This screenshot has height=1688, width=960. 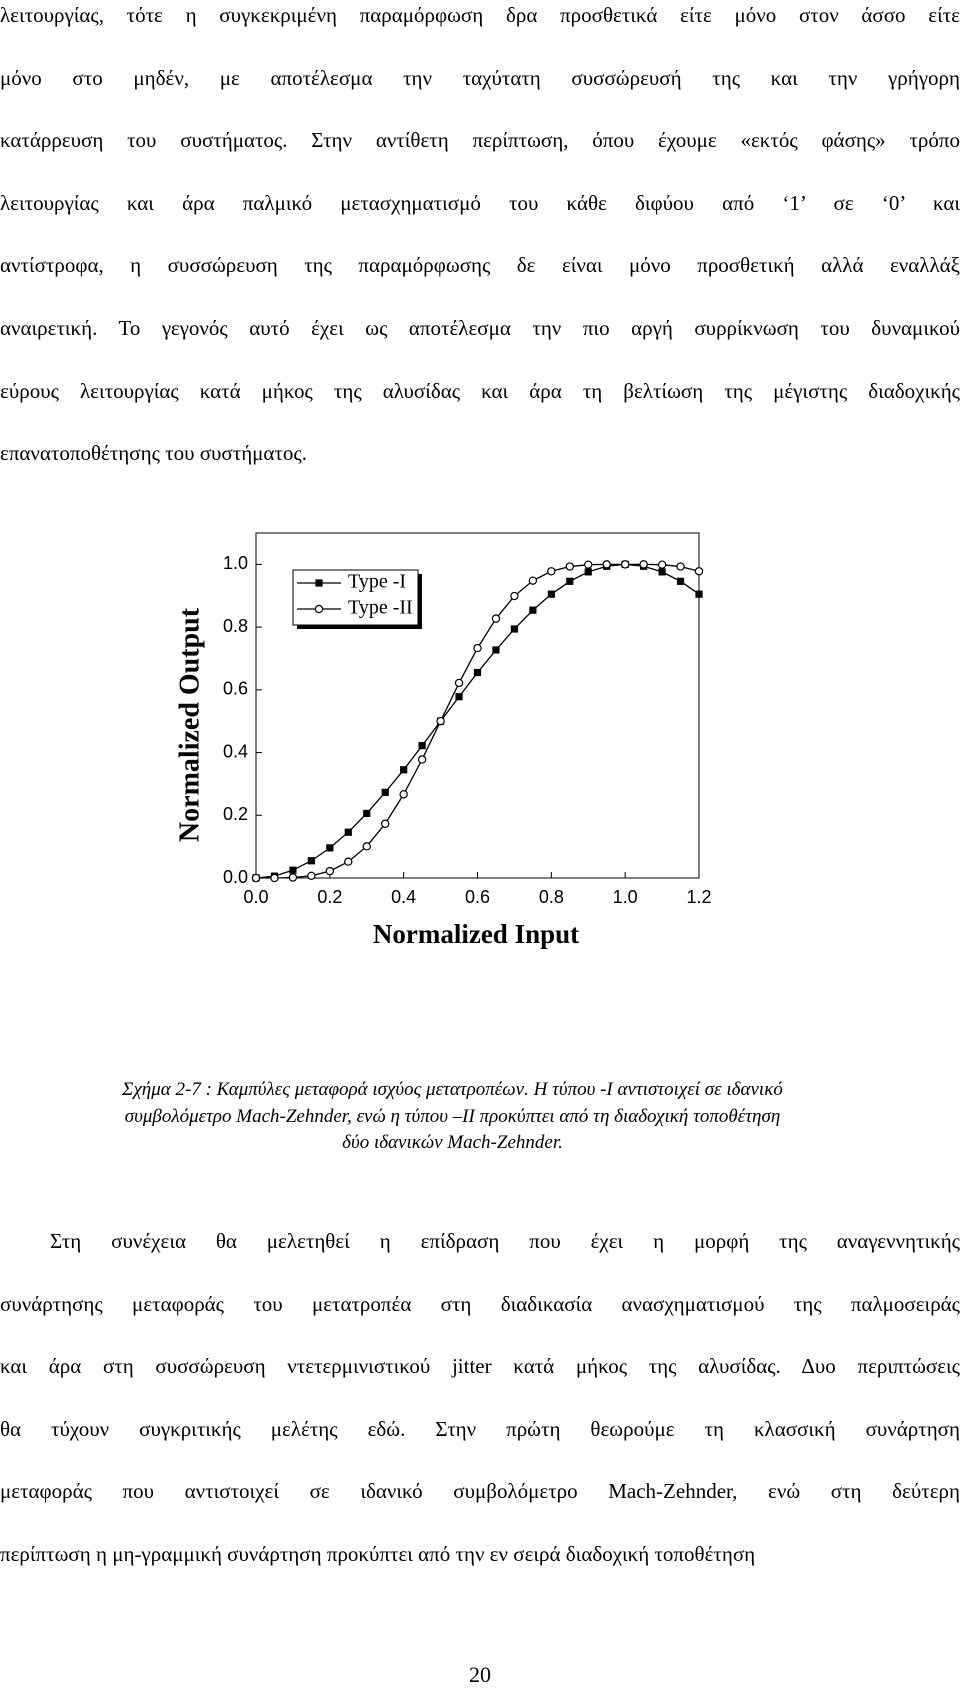 What do you see at coordinates (377, 582) in the screenshot?
I see `legend-label: Type -I` at bounding box center [377, 582].